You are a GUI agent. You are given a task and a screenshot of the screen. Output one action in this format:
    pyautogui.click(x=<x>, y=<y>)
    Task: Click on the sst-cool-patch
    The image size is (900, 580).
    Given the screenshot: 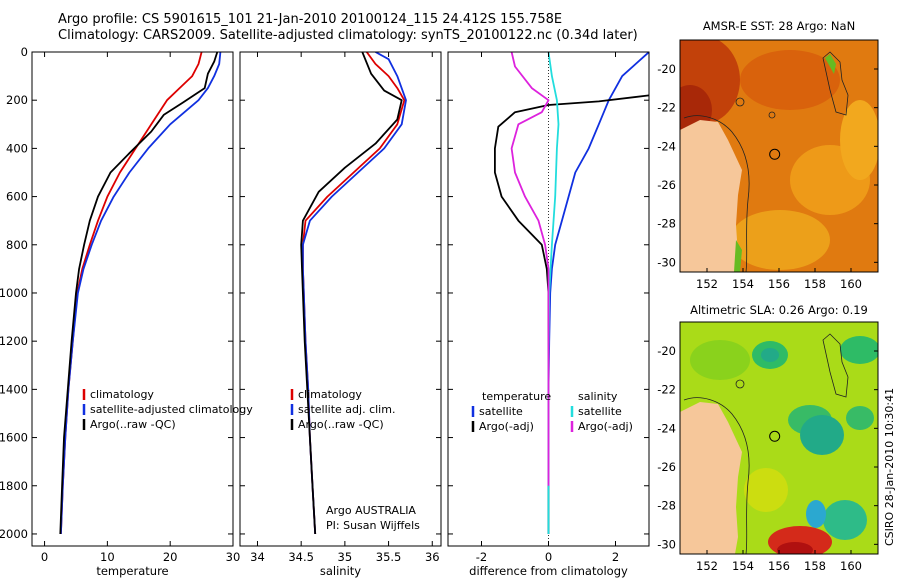 What is the action you would take?
    pyautogui.click(x=859, y=140)
    